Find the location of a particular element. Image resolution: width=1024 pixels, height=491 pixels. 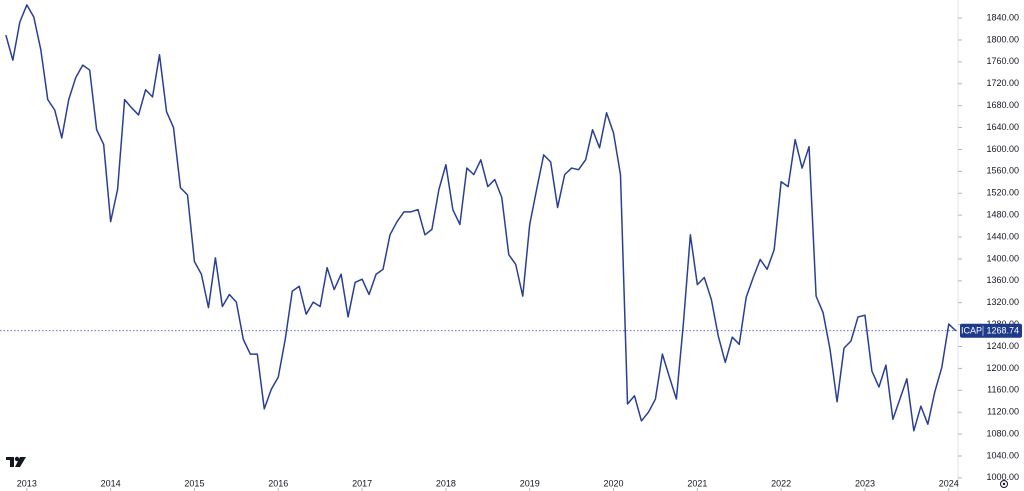

y-tick-label: 1640.00 is located at coordinates (1002, 127).